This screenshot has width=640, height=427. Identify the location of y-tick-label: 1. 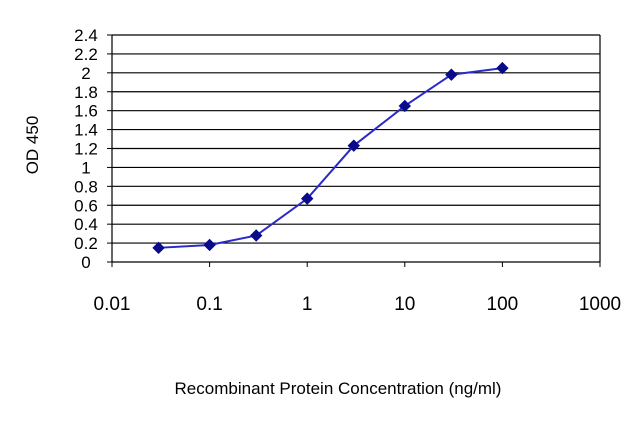
(85, 167).